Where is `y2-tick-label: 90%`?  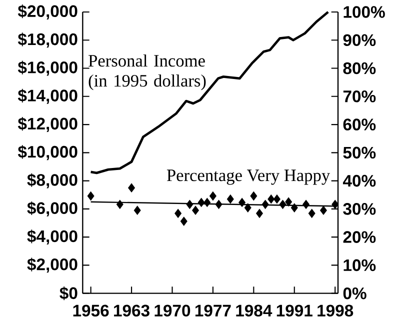
y2-tick-label: 90% is located at coordinates (359, 40).